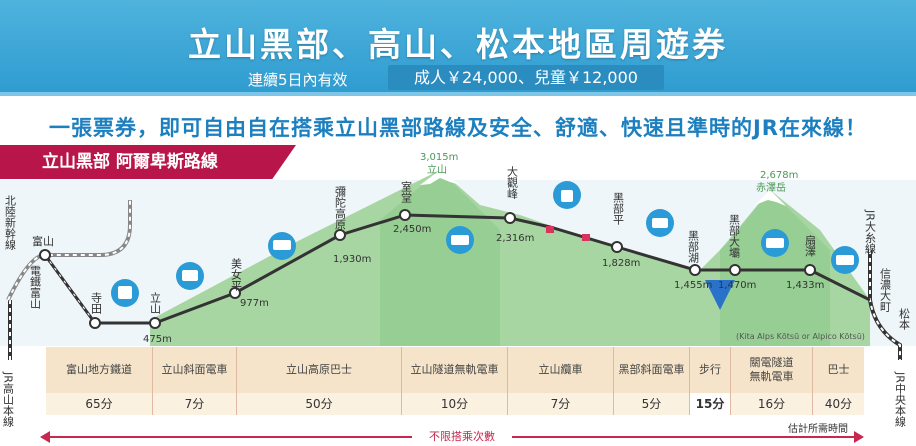 The image size is (916, 446). Describe the element at coordinates (771, 188) in the screenshot. I see `peak-akazawa-name: 赤澤岳` at that location.